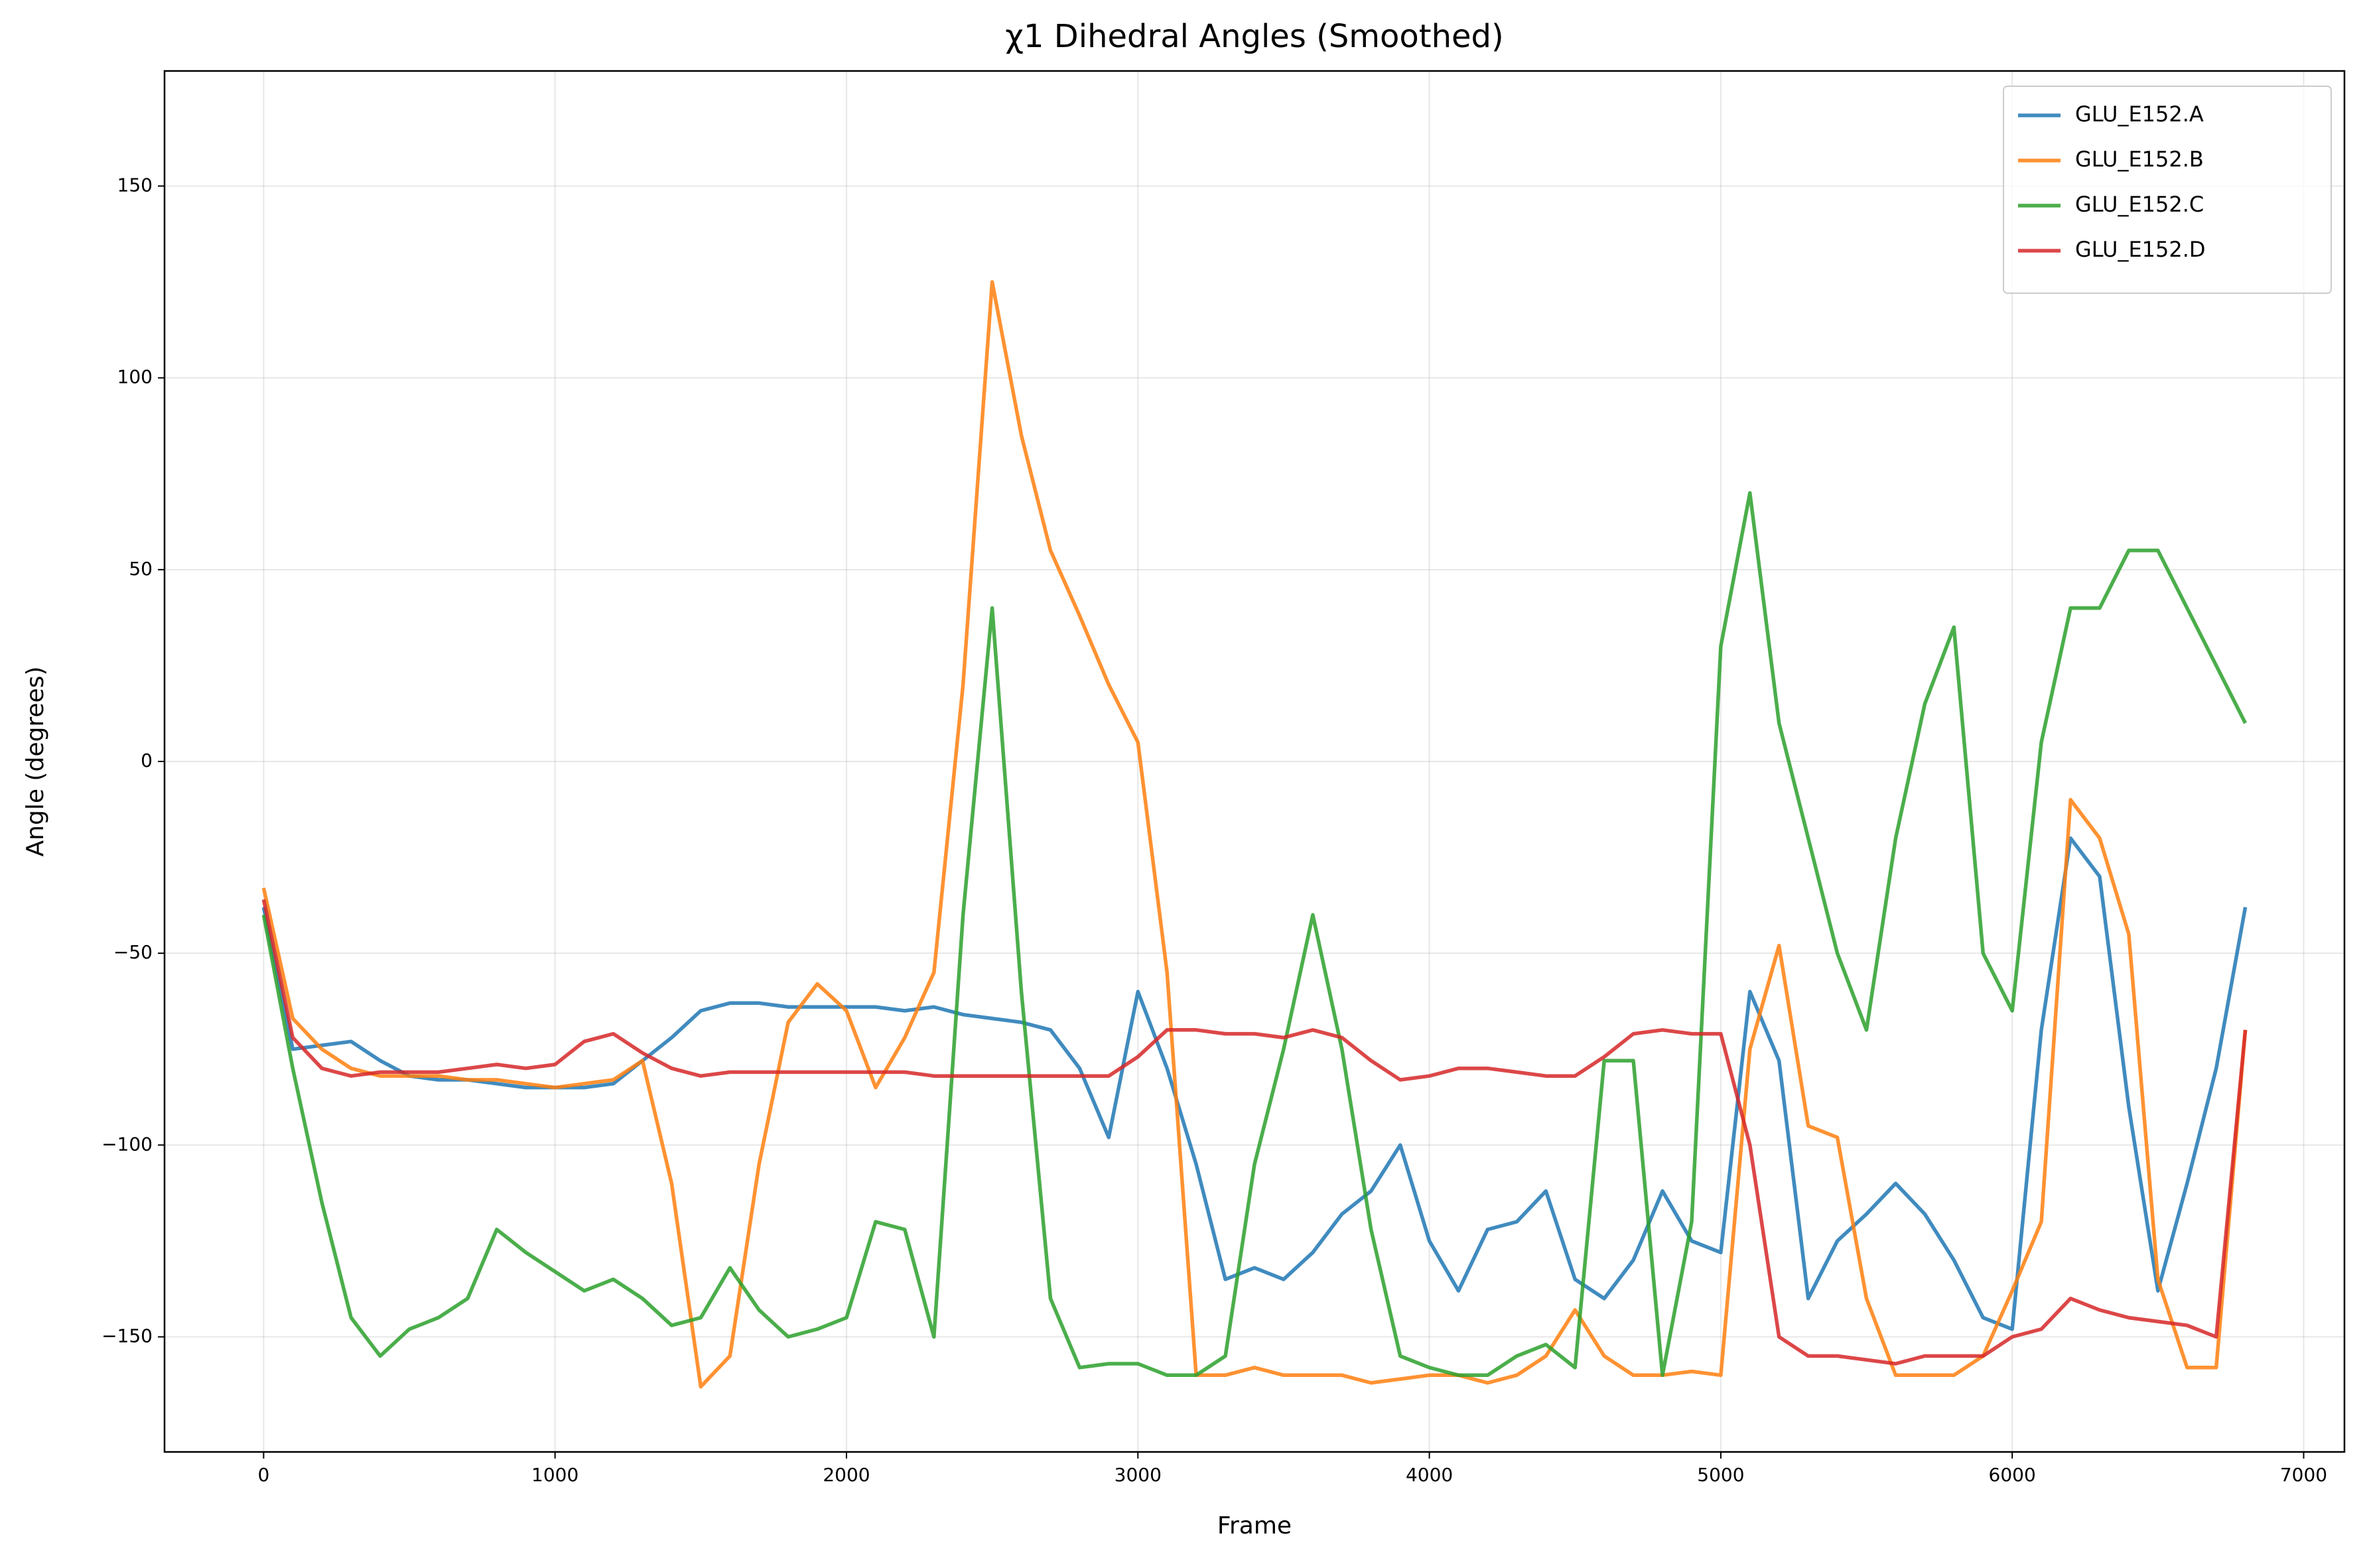 This screenshot has width=2367, height=1568. What do you see at coordinates (127, 1144) in the screenshot?
I see `y-tick-label: −100` at bounding box center [127, 1144].